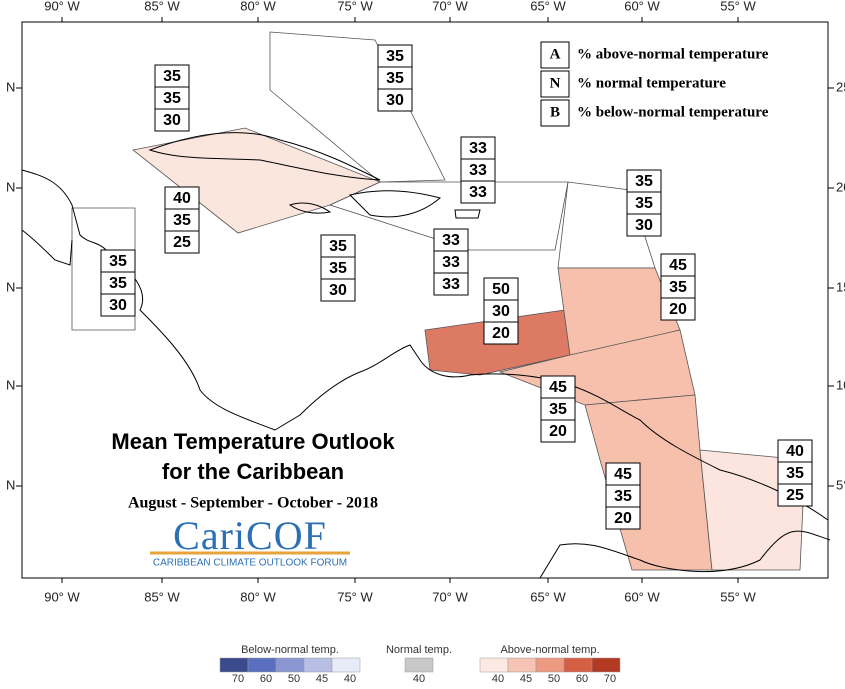 The image size is (845, 689). What do you see at coordinates (555, 83) in the screenshot?
I see `key-letter: N` at bounding box center [555, 83].